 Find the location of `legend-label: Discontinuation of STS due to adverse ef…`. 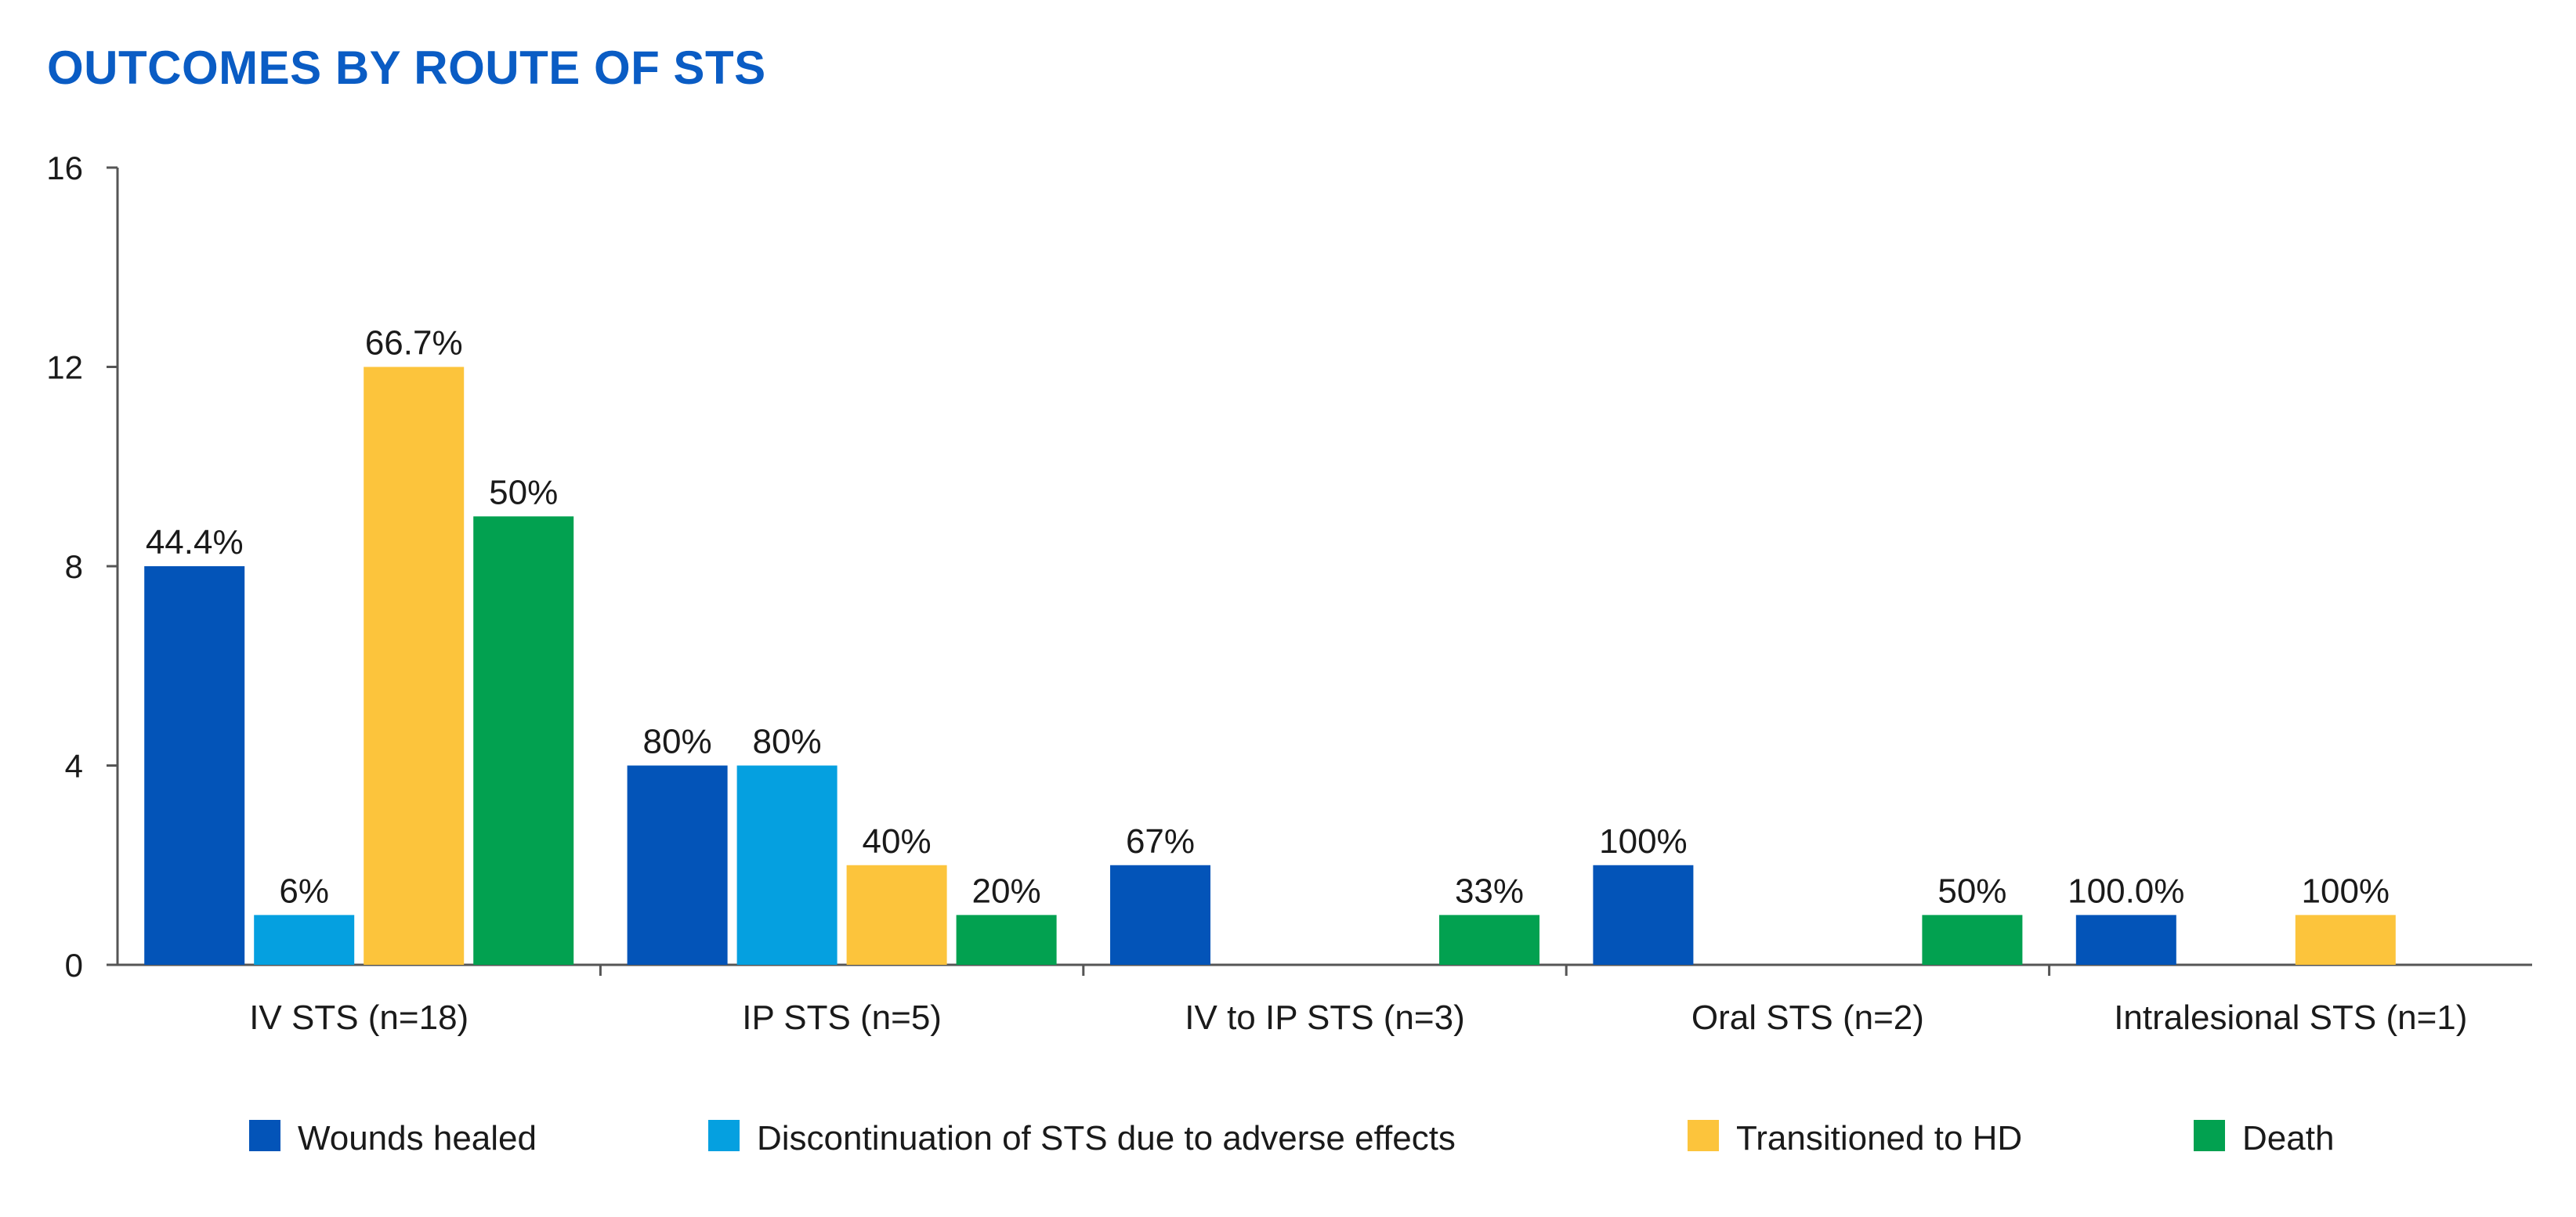

legend-label: Discontinuation of STS due to adverse ef… is located at coordinates (1106, 1138).